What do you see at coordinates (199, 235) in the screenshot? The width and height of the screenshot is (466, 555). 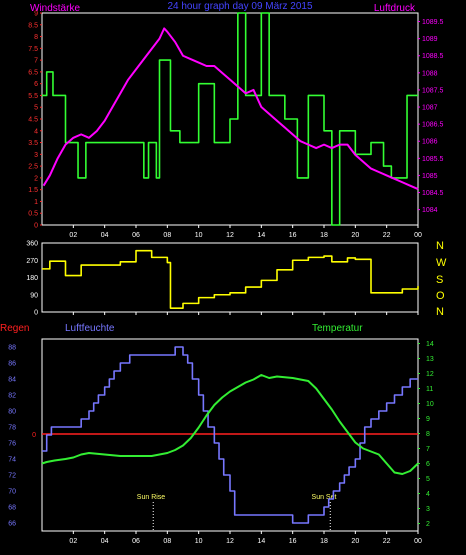 I see `x-tick-label: 10` at bounding box center [199, 235].